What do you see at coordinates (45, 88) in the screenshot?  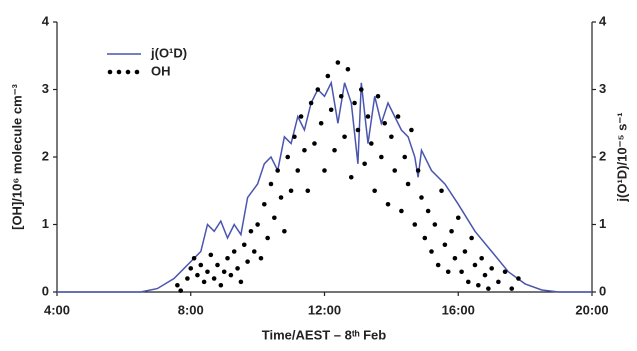 I see `y-tick-label: 3` at bounding box center [45, 88].